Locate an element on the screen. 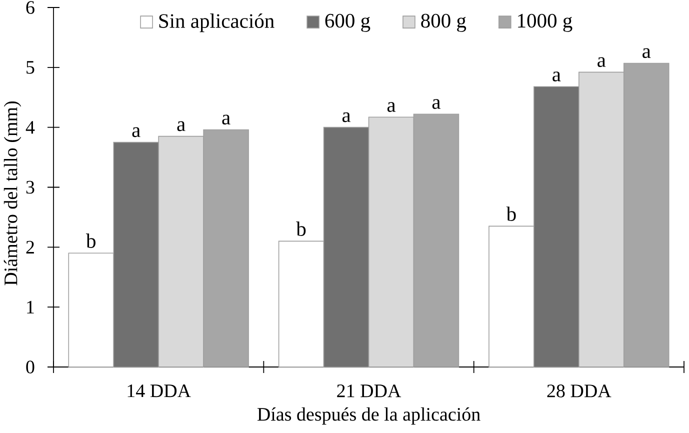 The width and height of the screenshot is (689, 433). y-tick-label: 3 is located at coordinates (30, 187).